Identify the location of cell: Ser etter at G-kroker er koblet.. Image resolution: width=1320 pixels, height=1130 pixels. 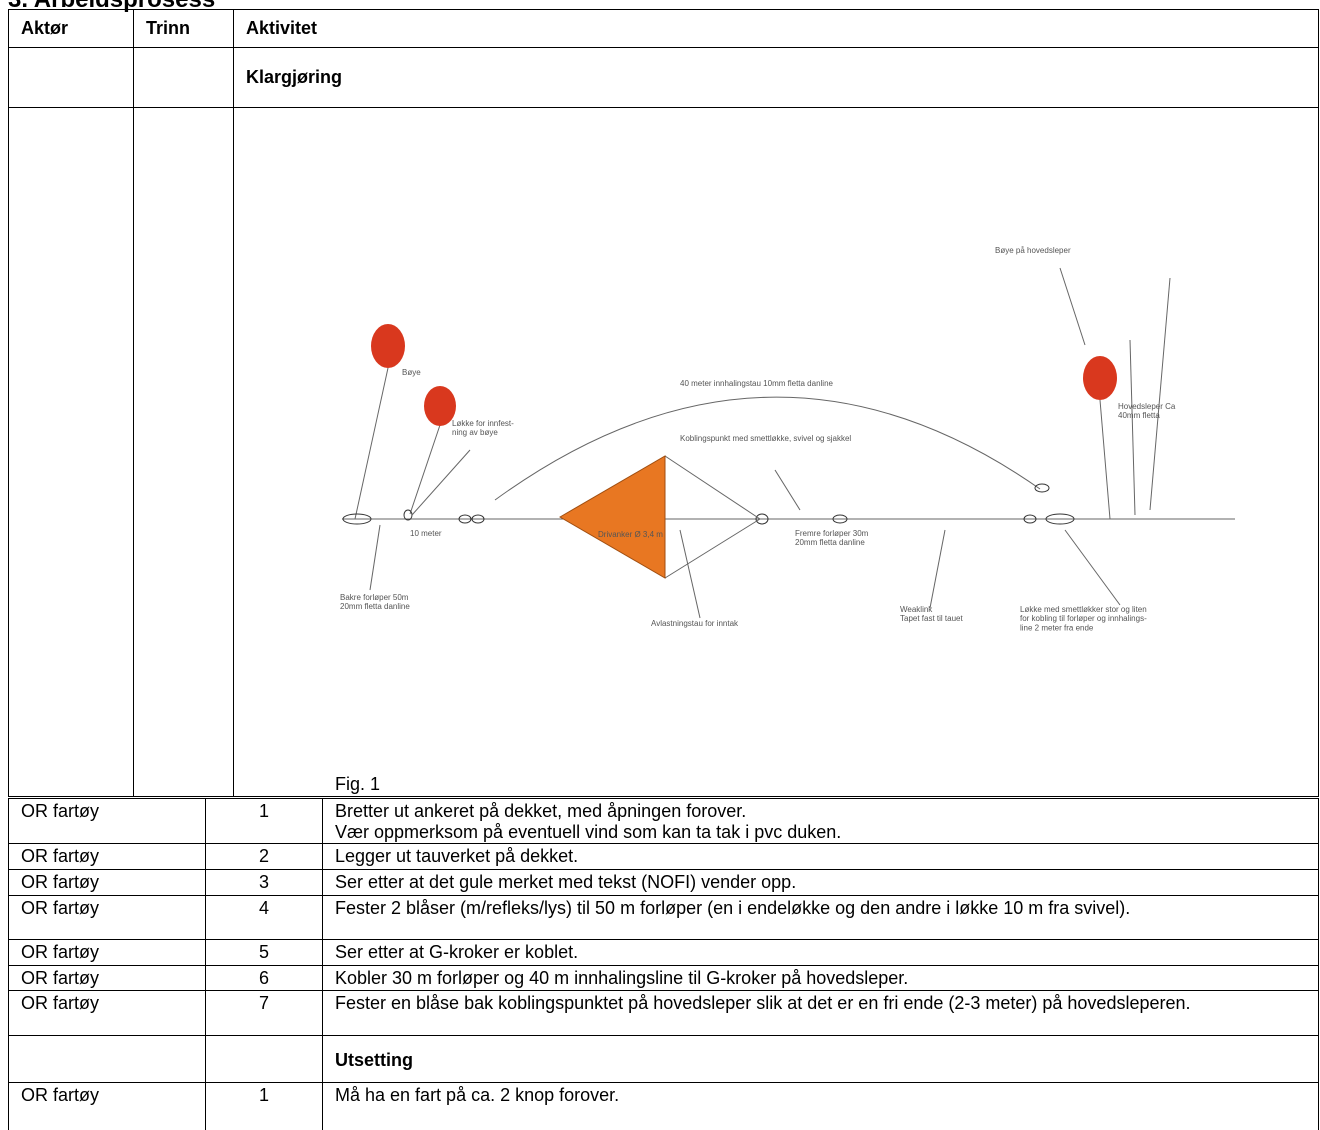
(820, 952).